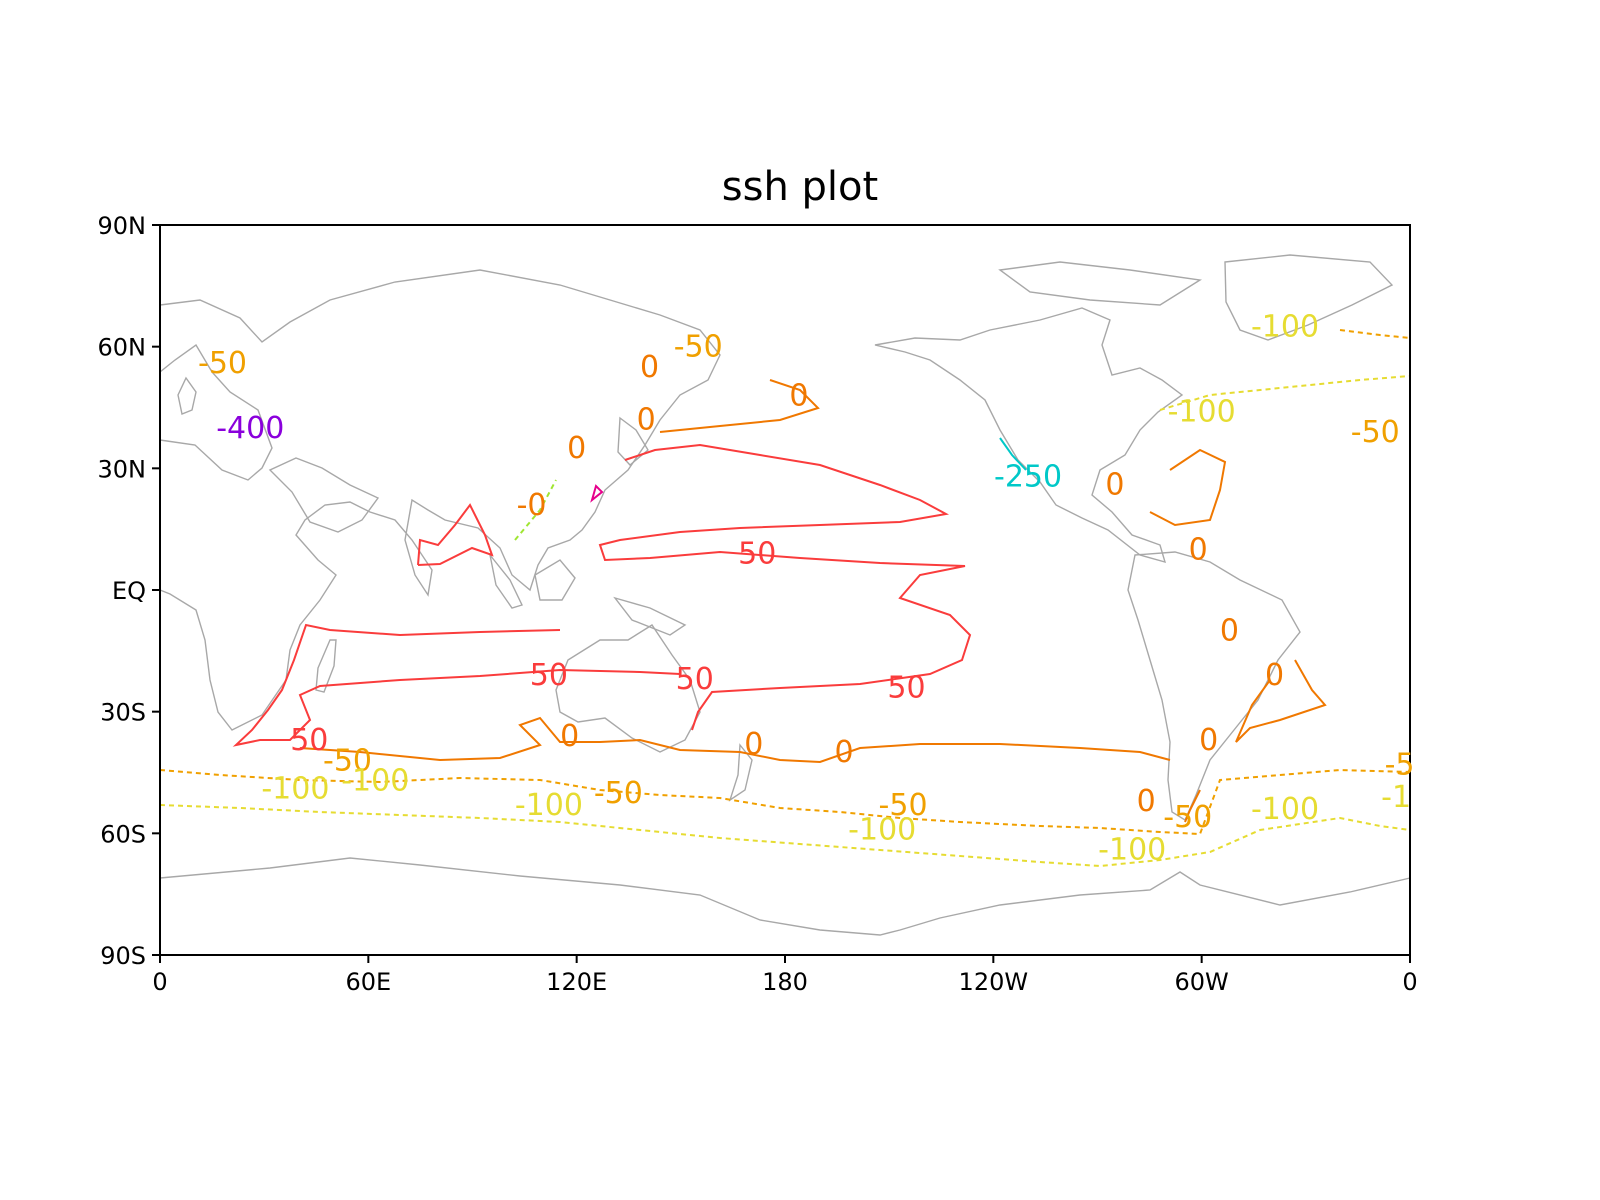 The image size is (1600, 1200). What do you see at coordinates (1013, 454) in the screenshot?
I see `contour-minus250` at bounding box center [1013, 454].